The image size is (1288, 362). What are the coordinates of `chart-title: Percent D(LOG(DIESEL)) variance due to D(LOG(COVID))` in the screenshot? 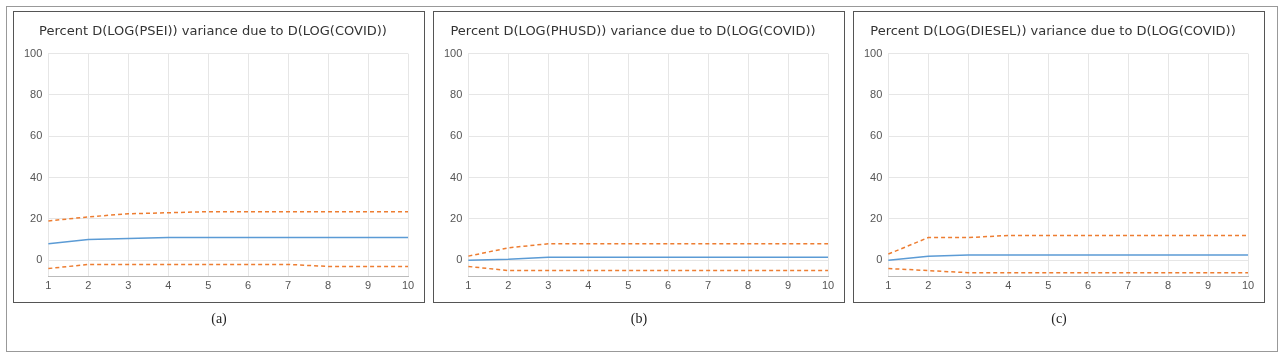 It's located at (1053, 31).